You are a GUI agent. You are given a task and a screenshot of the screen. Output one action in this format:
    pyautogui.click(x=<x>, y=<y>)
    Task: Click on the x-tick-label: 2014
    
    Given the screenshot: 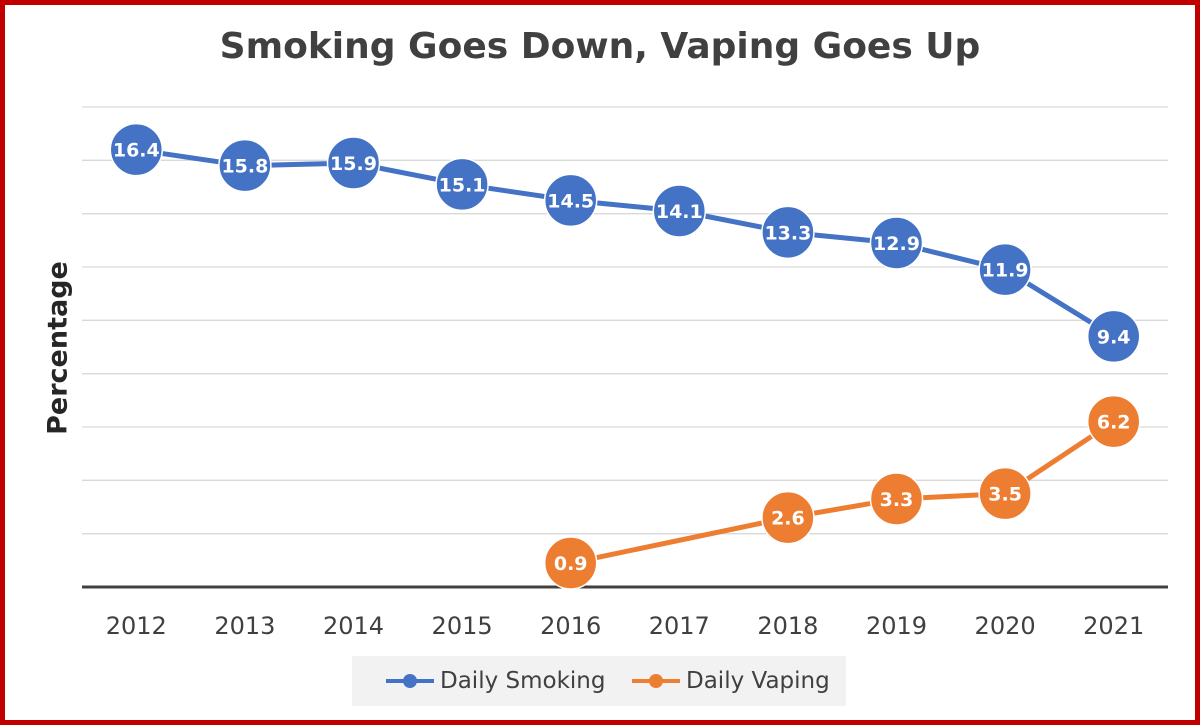 What is the action you would take?
    pyautogui.click(x=353, y=626)
    